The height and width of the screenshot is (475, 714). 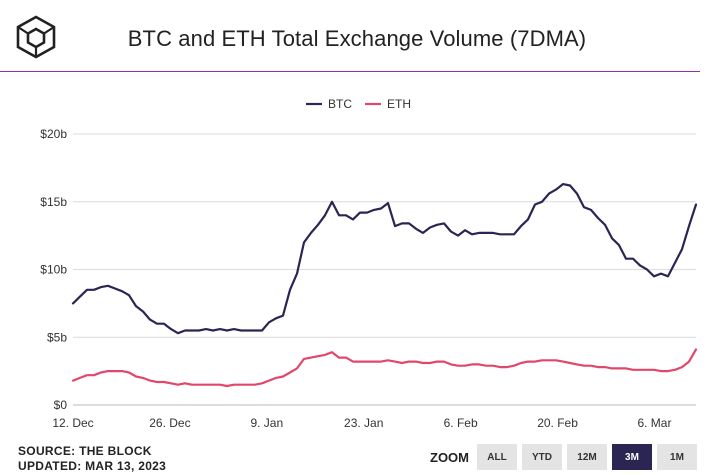 I want to click on y-tick-label: $15b, so click(x=53, y=202).